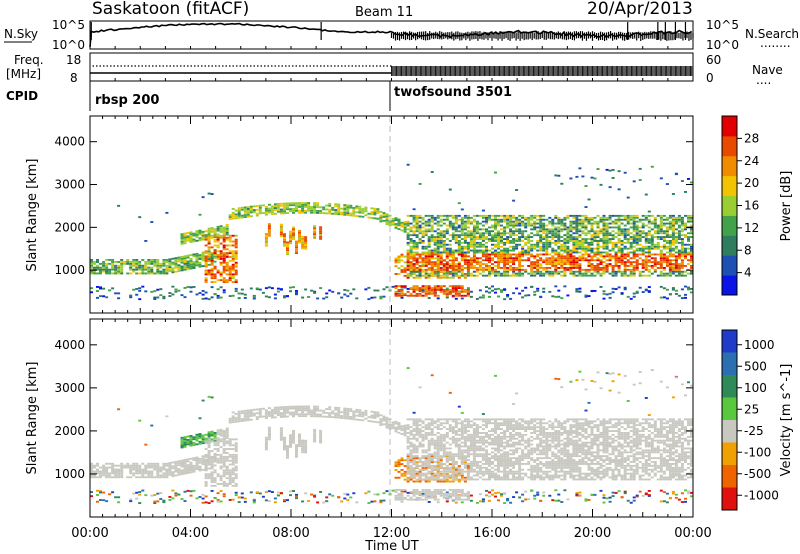 This screenshot has width=800, height=554. What do you see at coordinates (391, 35) in the screenshot?
I see `nsky-line` at bounding box center [391, 35].